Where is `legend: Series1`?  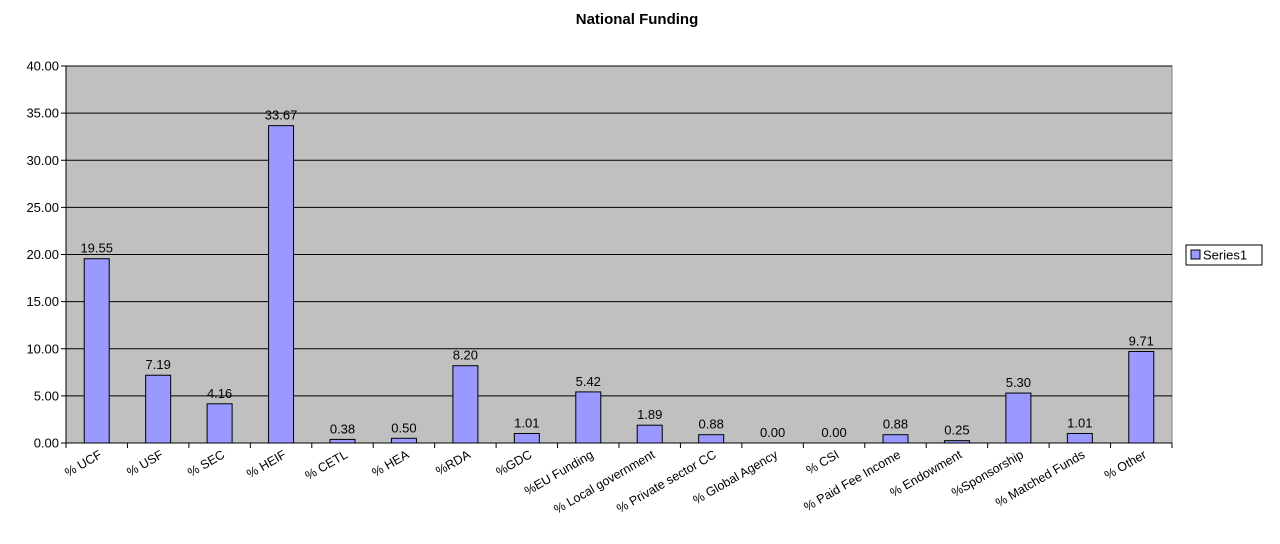
legend: Series1 is located at coordinates (1224, 255).